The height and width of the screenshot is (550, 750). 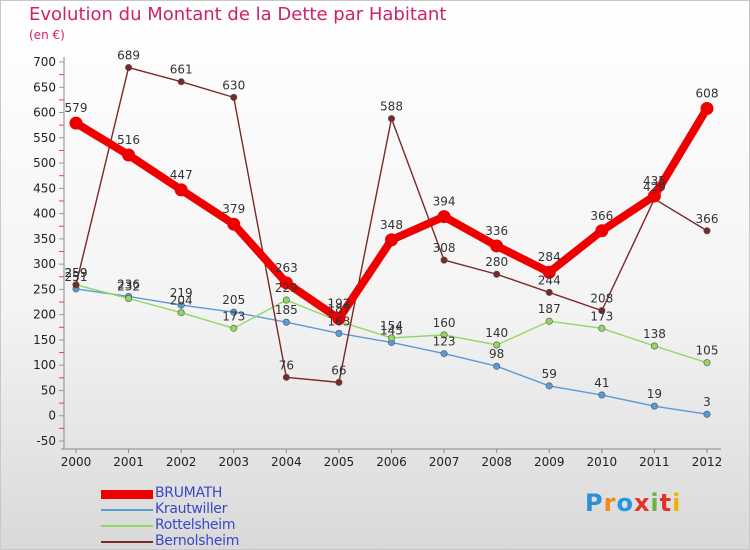 I want to click on legend-swatch-brumath, so click(x=127, y=494).